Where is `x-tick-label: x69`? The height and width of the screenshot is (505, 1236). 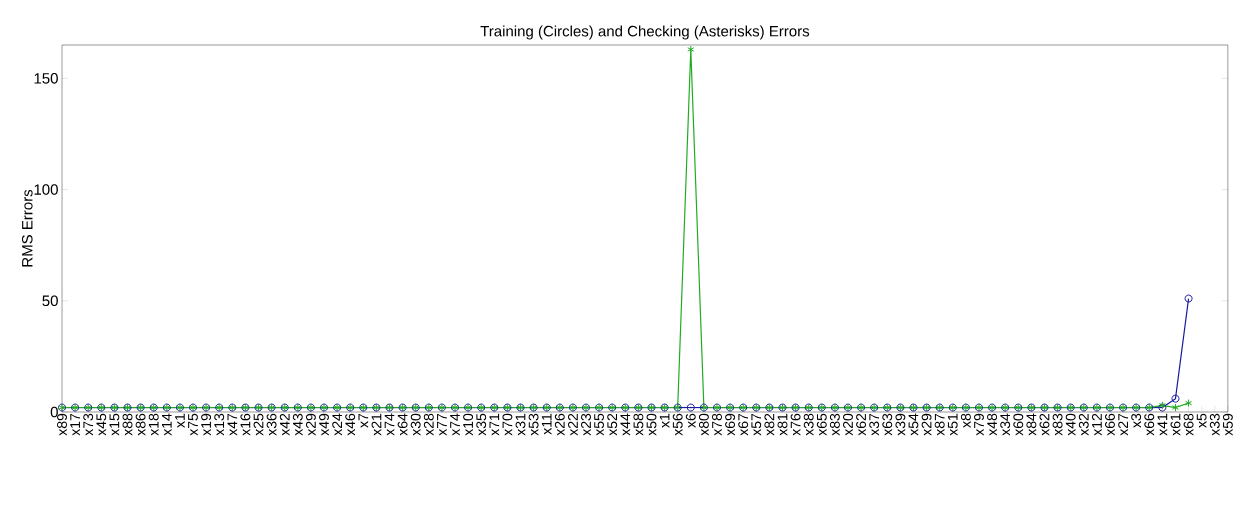 x-tick-label: x69 is located at coordinates (730, 424).